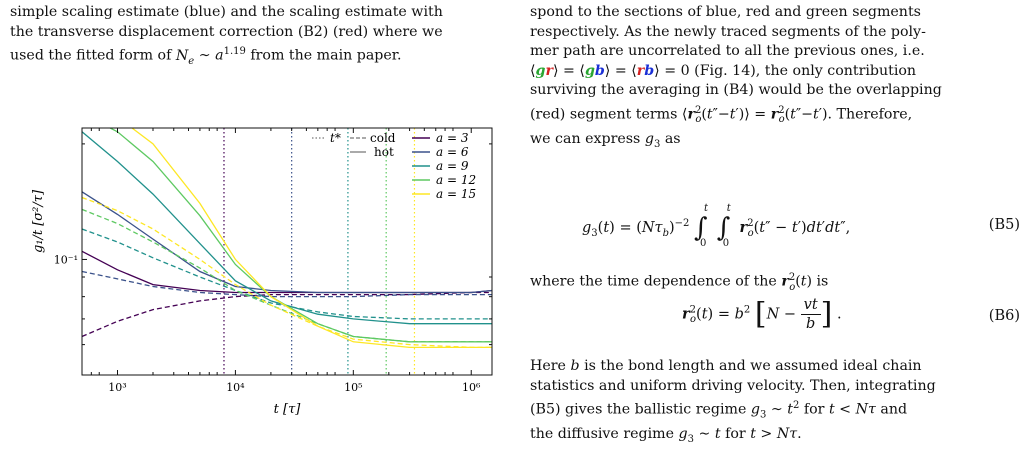  Describe the element at coordinates (851, 314) in the screenshot. I see `equation-b6: r2o(t) = b2 [N − vt b] . (B6)` at that location.